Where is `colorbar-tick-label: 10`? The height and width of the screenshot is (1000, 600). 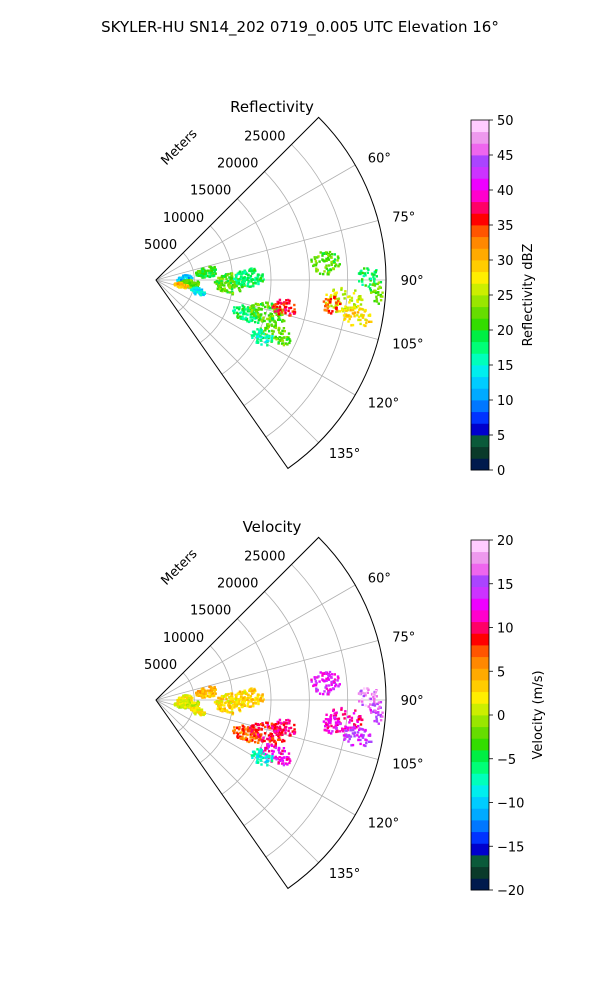
colorbar-tick-label: 10 is located at coordinates (505, 401).